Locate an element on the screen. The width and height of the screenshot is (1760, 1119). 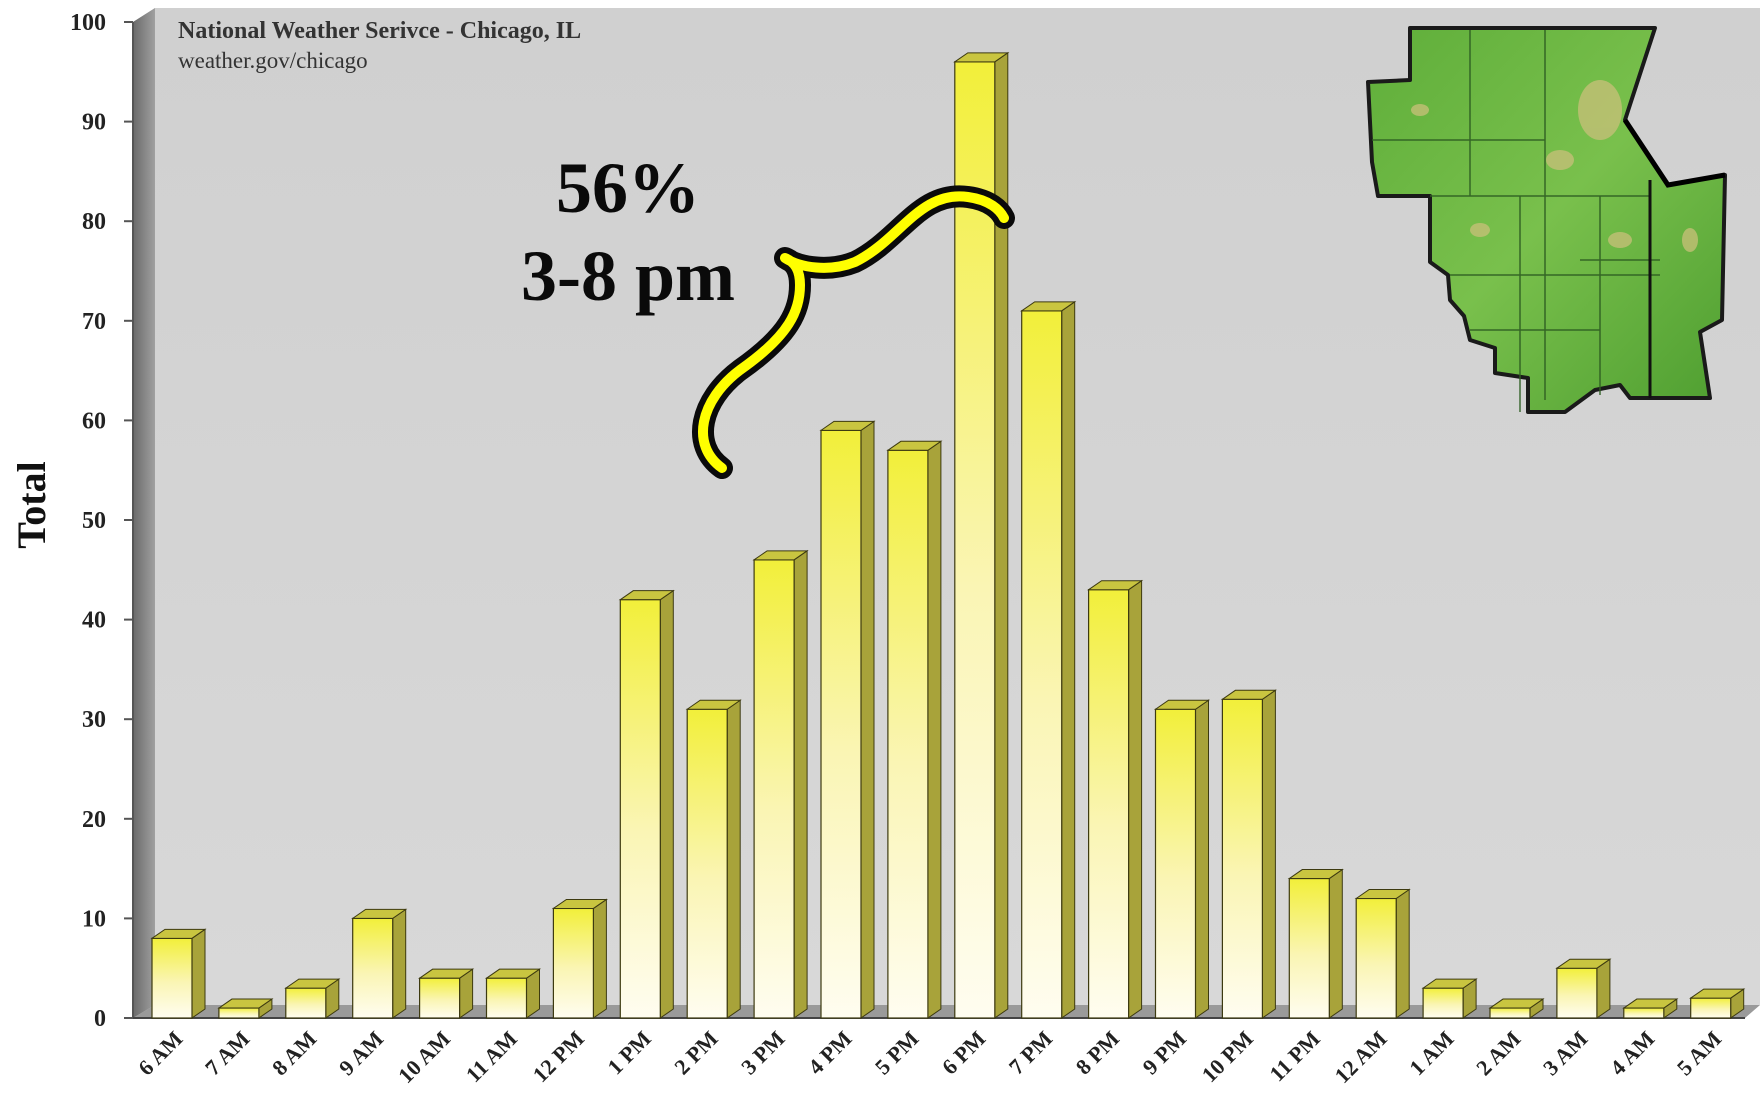
x-tick-label: 2 PM is located at coordinates (696, 1053).